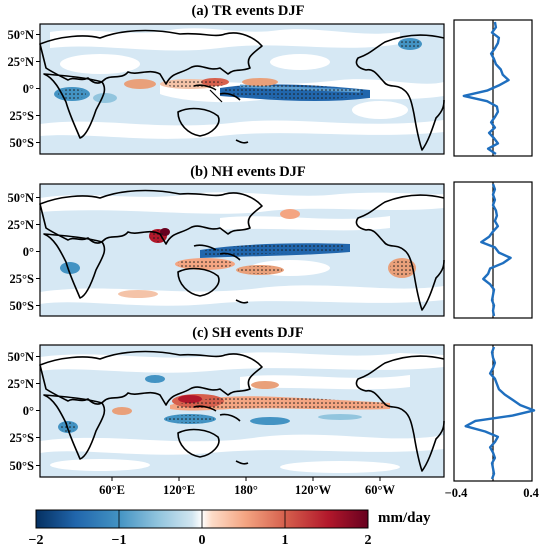 The image size is (550, 552). I want to click on lon-tick-label: 120°W, so click(313, 490).